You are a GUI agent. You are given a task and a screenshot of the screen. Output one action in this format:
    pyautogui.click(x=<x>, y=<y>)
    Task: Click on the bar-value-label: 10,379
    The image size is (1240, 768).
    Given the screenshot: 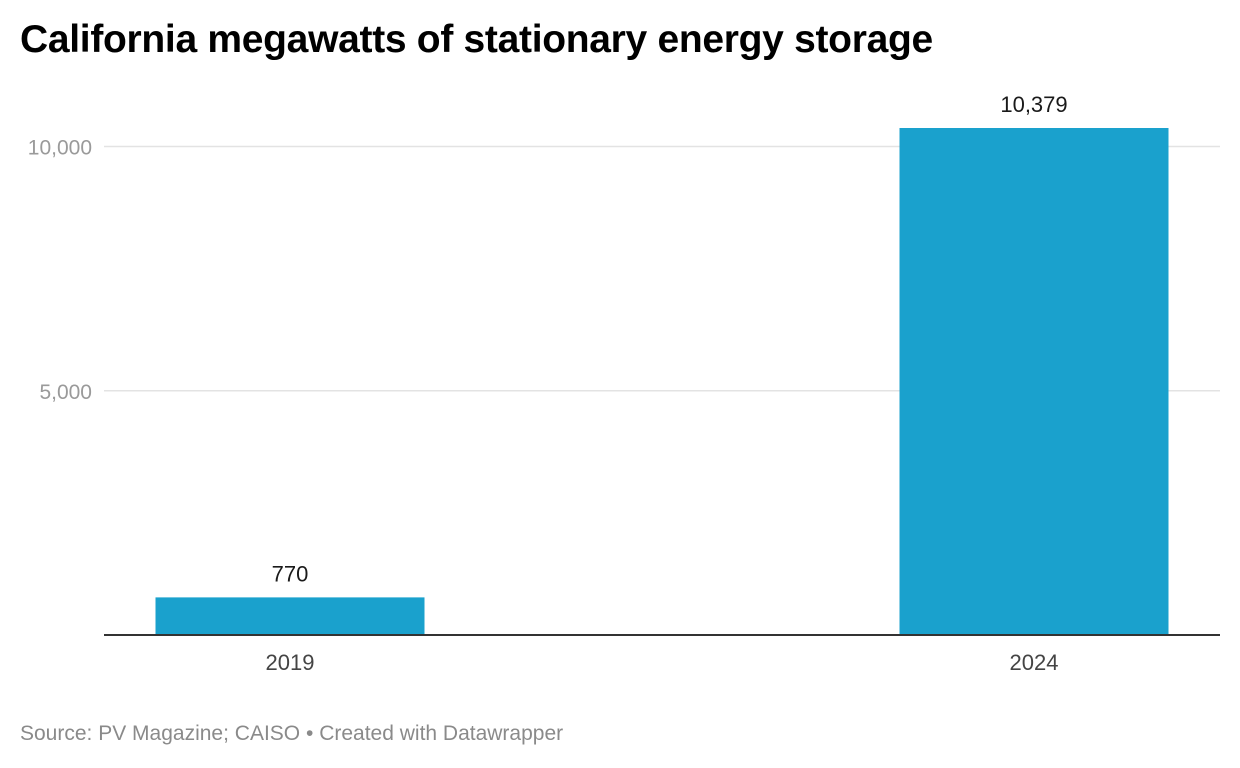 What is the action you would take?
    pyautogui.click(x=1033, y=104)
    